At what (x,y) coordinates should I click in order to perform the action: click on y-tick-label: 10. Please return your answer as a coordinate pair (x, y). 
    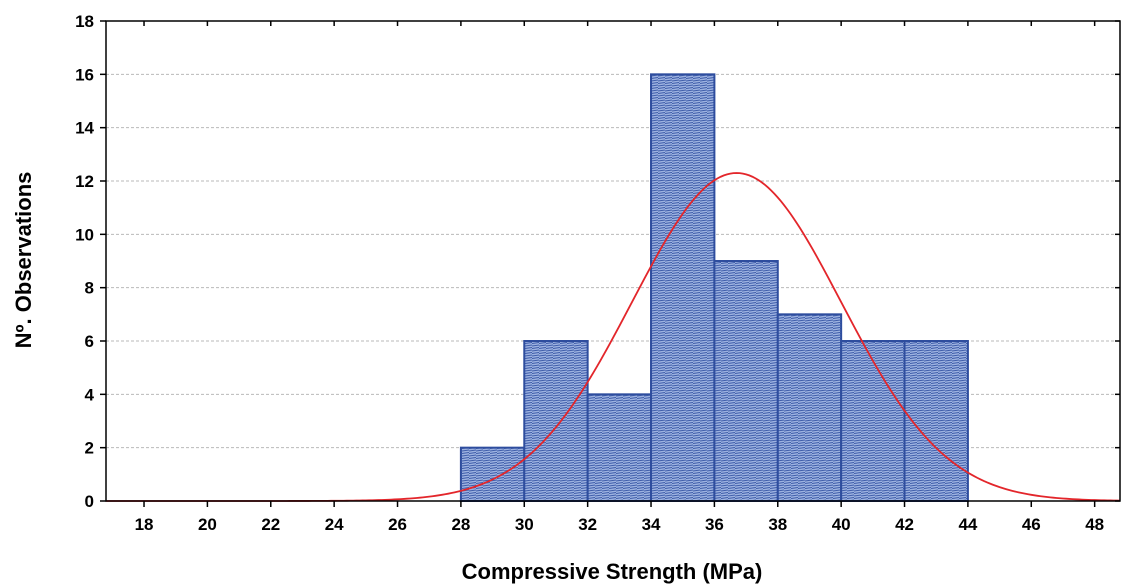
    Looking at the image, I should click on (84, 234).